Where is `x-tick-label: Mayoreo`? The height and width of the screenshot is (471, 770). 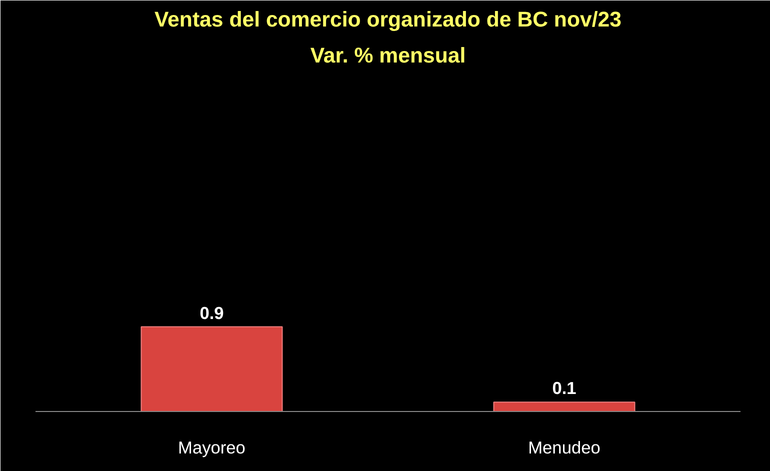
x-tick-label: Mayoreo is located at coordinates (212, 448).